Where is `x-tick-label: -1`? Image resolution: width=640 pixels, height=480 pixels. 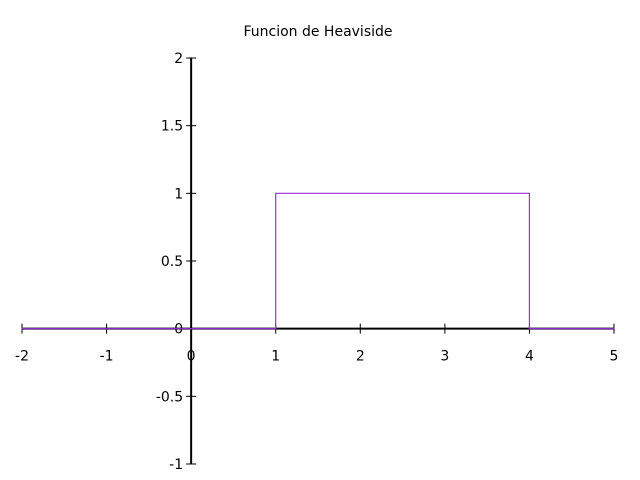
x-tick-label: -1 is located at coordinates (107, 357).